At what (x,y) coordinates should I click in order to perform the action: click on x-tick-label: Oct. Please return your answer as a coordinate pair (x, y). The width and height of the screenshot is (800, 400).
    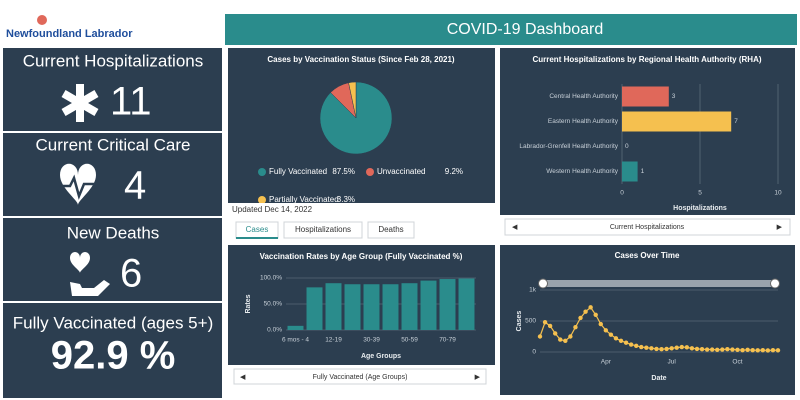
    Looking at the image, I should click on (737, 362).